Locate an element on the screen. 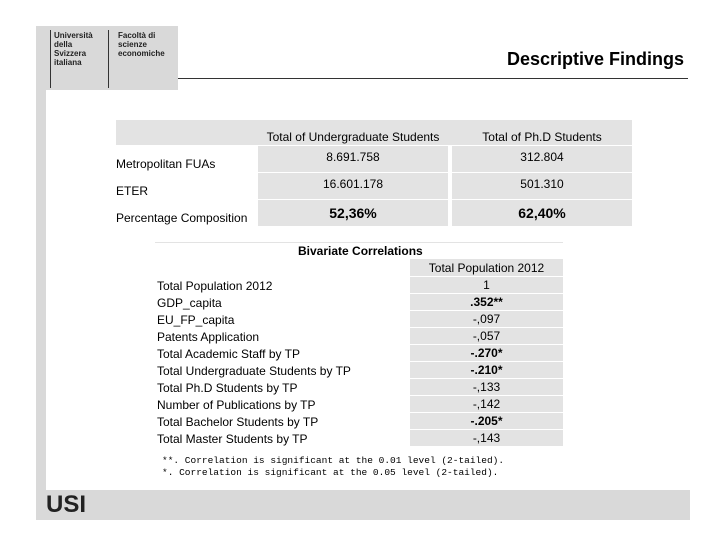  slide-title: Descriptive Findings is located at coordinates (595, 59).